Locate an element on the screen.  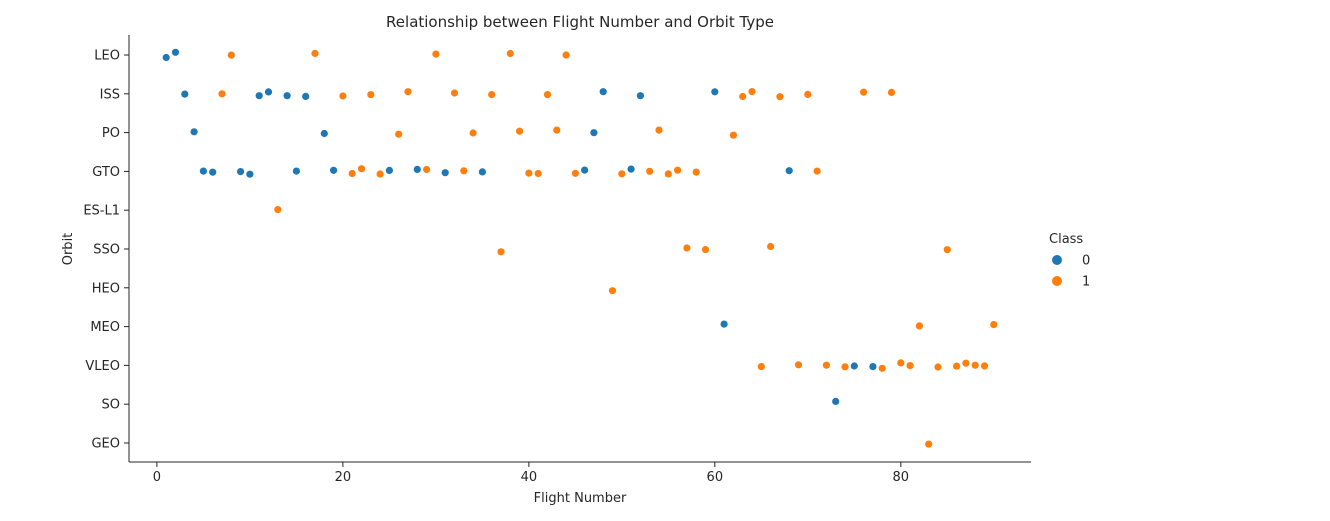
y-tick-label: ISS is located at coordinates (110, 94).